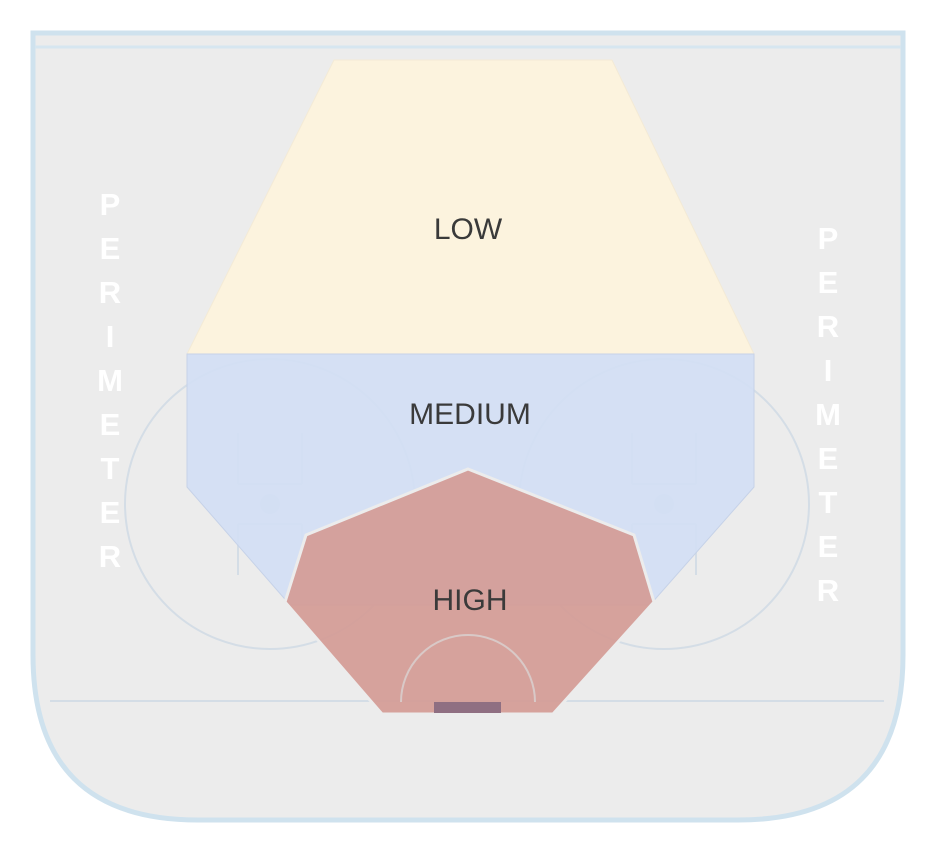 This screenshot has width=934, height=846. I want to click on perimeter-right-letter: M, so click(828, 414).